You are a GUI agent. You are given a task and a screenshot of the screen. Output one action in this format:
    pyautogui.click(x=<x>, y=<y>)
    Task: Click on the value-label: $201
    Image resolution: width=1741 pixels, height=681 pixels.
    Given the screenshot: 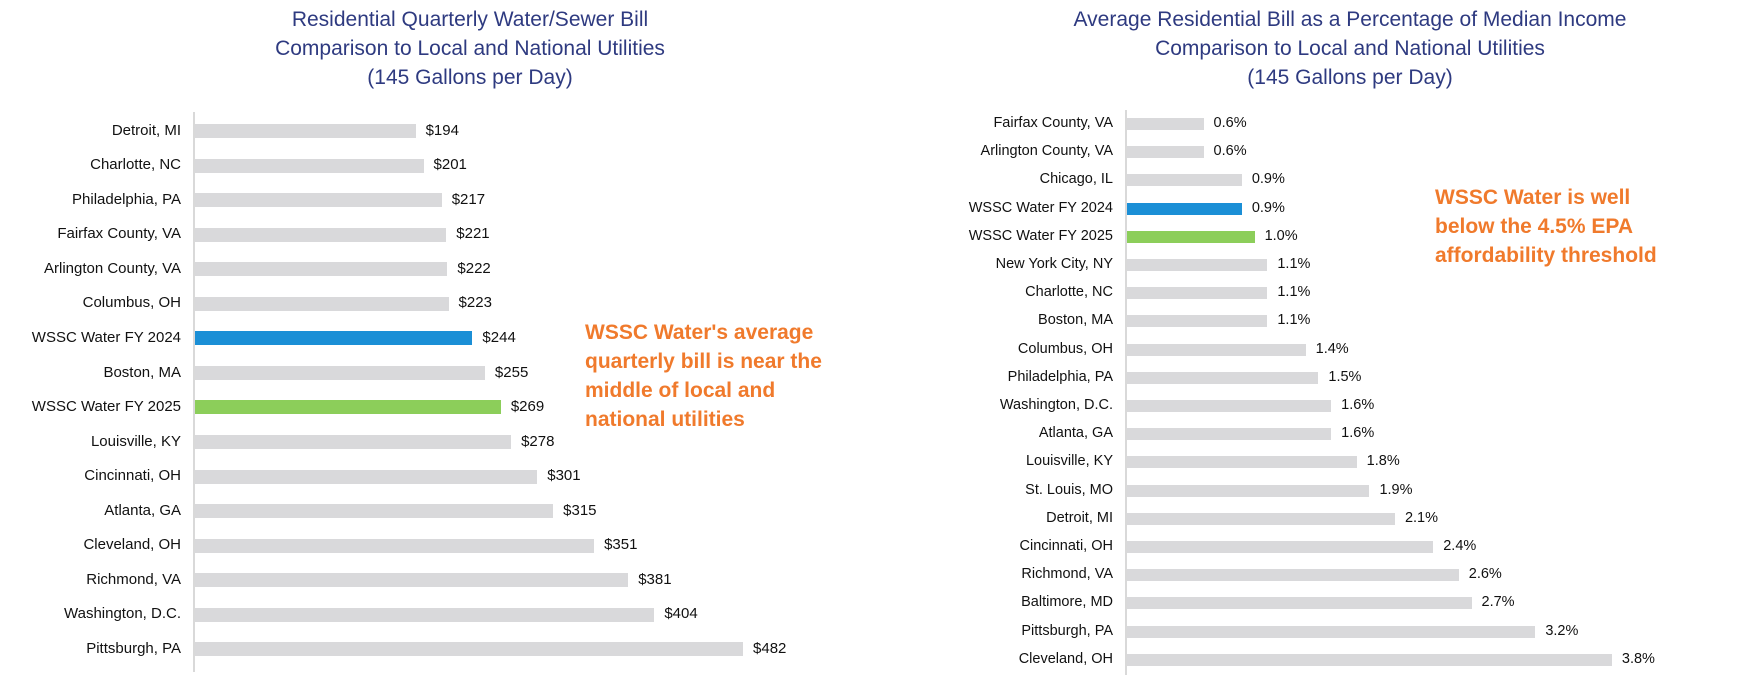 What is the action you would take?
    pyautogui.click(x=450, y=165)
    